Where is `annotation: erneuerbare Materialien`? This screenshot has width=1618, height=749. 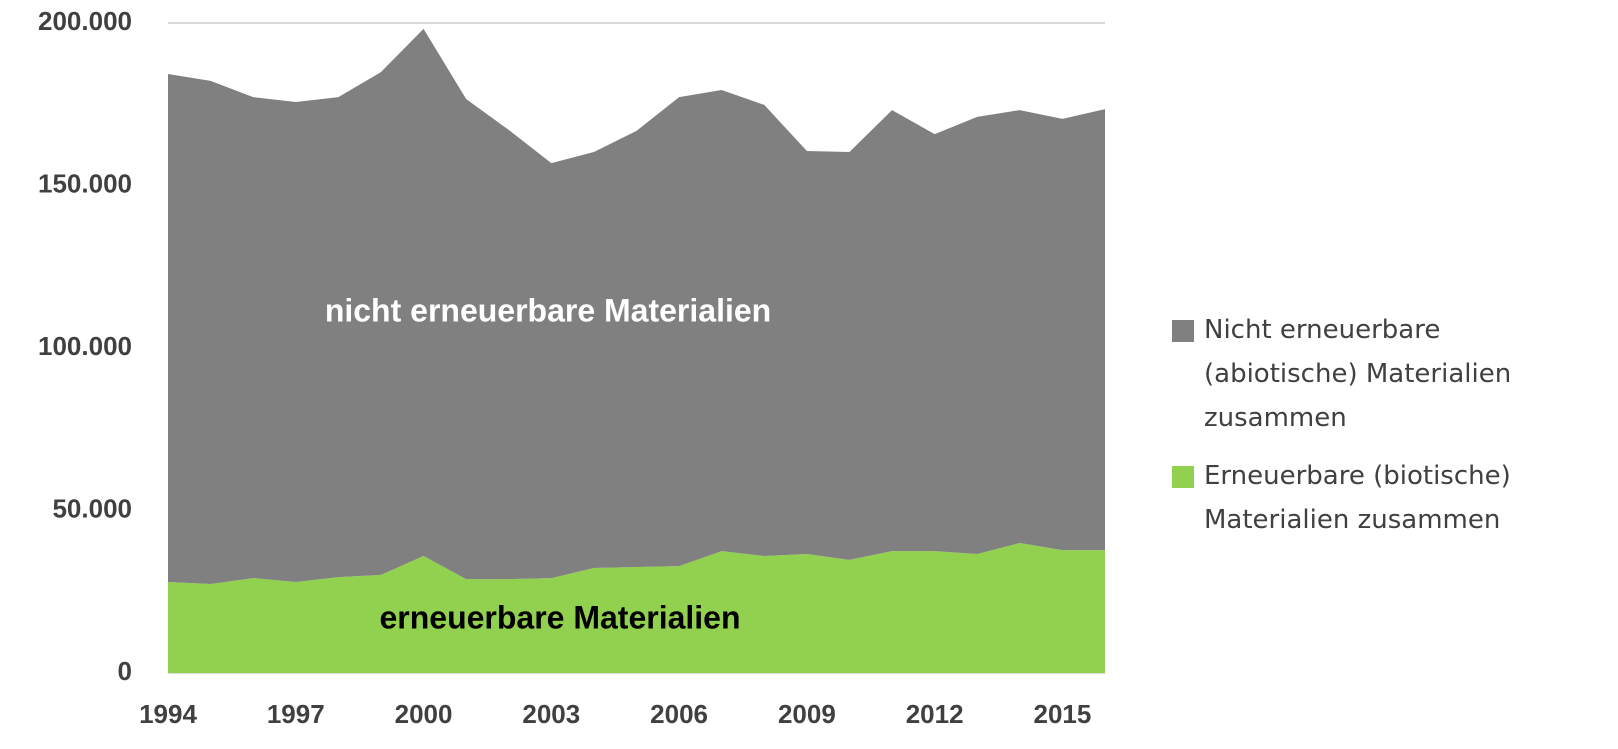 annotation: erneuerbare Materialien is located at coordinates (559, 617).